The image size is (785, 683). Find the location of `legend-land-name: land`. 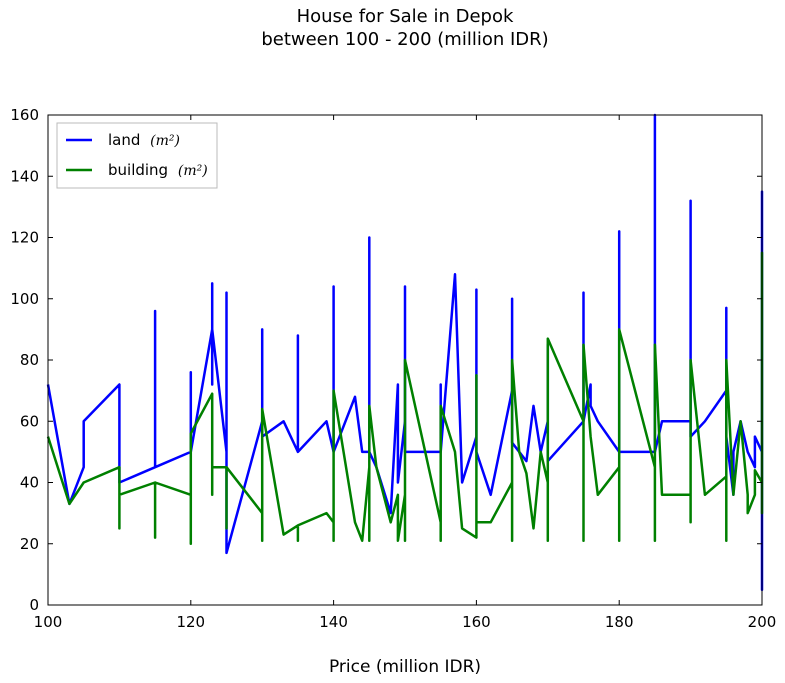

legend-land-name: land is located at coordinates (124, 140).